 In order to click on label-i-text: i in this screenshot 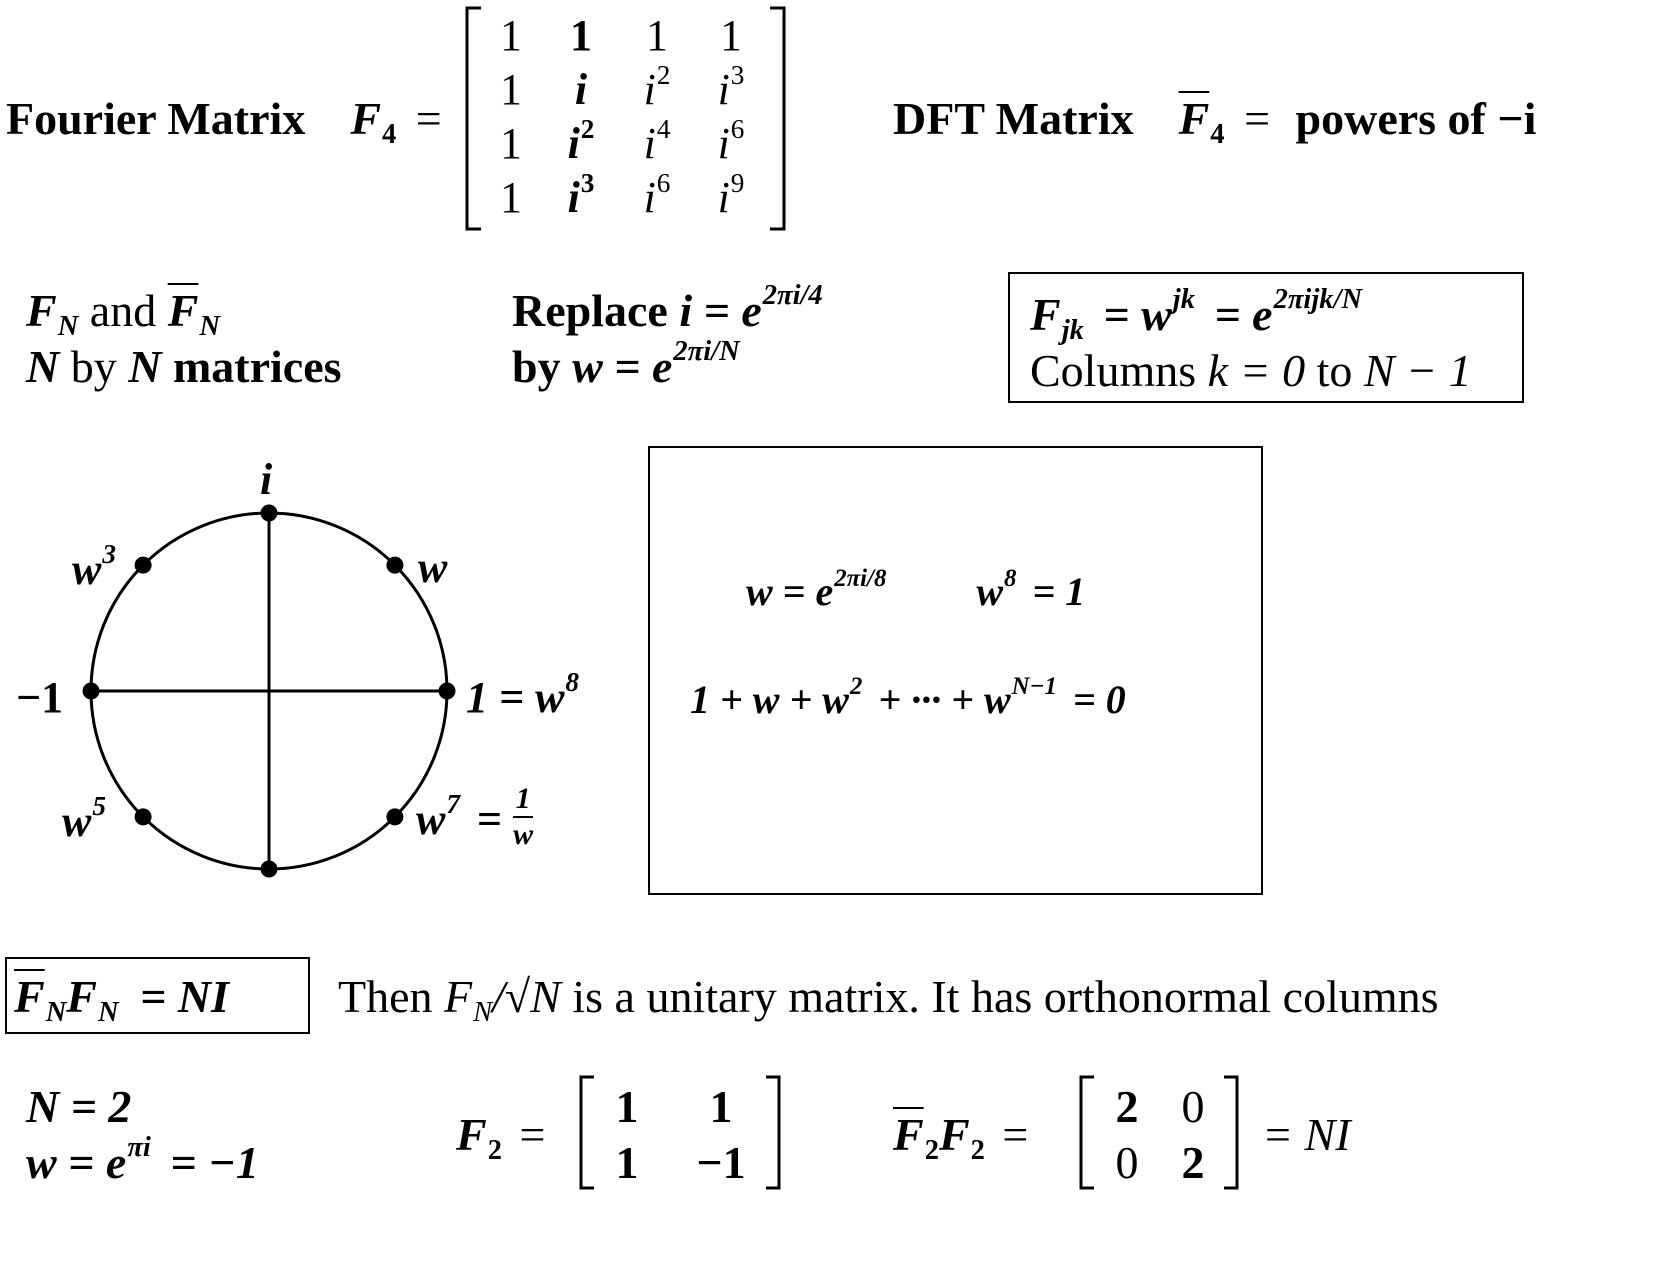, I will do `click(266, 479)`.